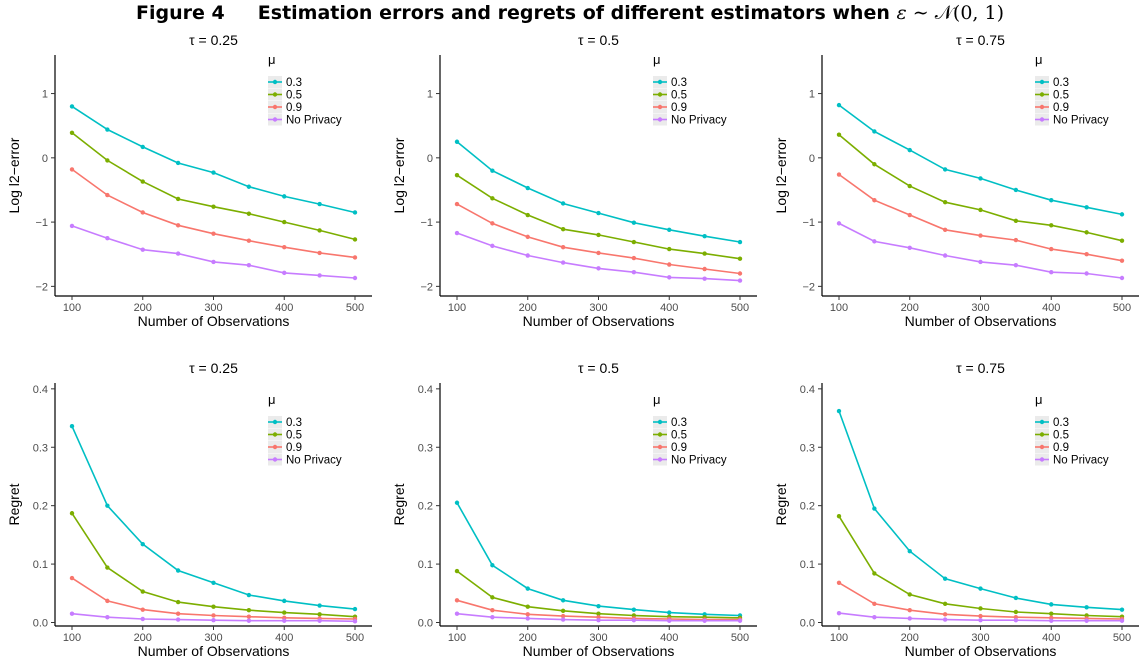  Describe the element at coordinates (425, 448) in the screenshot. I see `y-tick-label: 0.3` at that location.